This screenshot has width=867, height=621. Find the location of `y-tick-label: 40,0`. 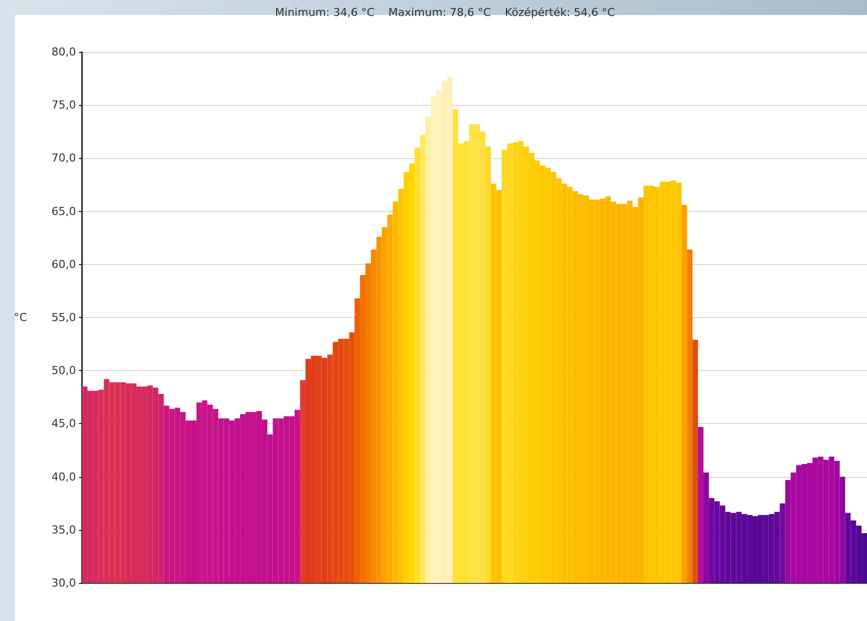

y-tick-label: 40,0 is located at coordinates (64, 477).